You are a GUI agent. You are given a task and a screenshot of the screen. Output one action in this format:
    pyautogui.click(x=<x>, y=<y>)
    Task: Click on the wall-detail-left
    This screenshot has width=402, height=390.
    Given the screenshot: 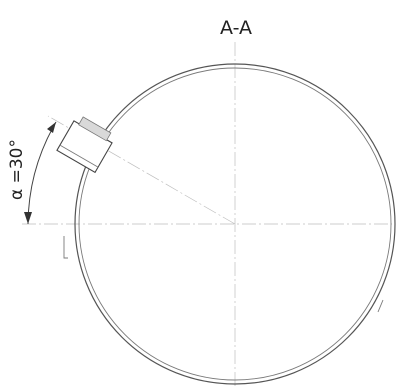 What is the action you would take?
    pyautogui.click(x=65, y=247)
    